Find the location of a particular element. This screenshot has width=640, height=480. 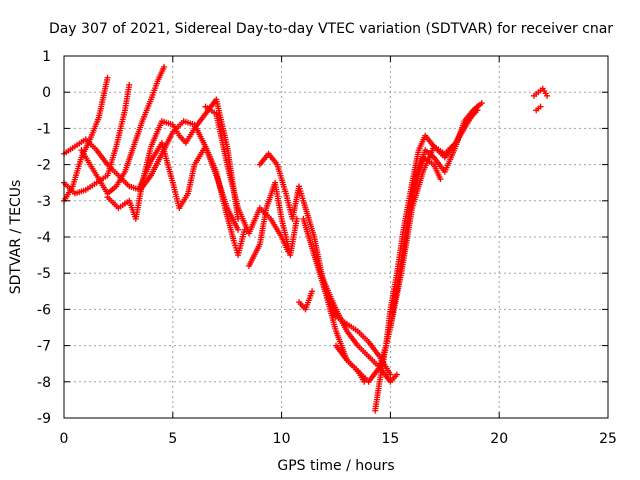

y-tick-label: -4 is located at coordinates (44, 238).